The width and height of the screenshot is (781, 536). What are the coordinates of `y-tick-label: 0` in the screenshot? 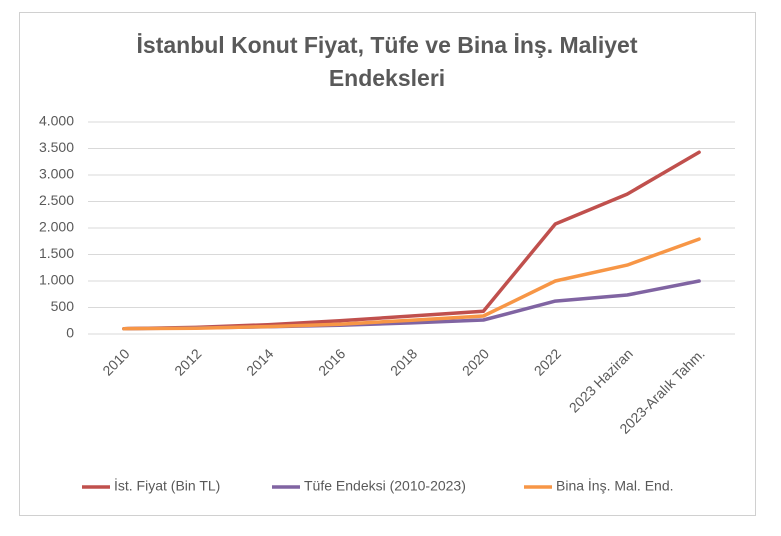 It's located at (70, 333).